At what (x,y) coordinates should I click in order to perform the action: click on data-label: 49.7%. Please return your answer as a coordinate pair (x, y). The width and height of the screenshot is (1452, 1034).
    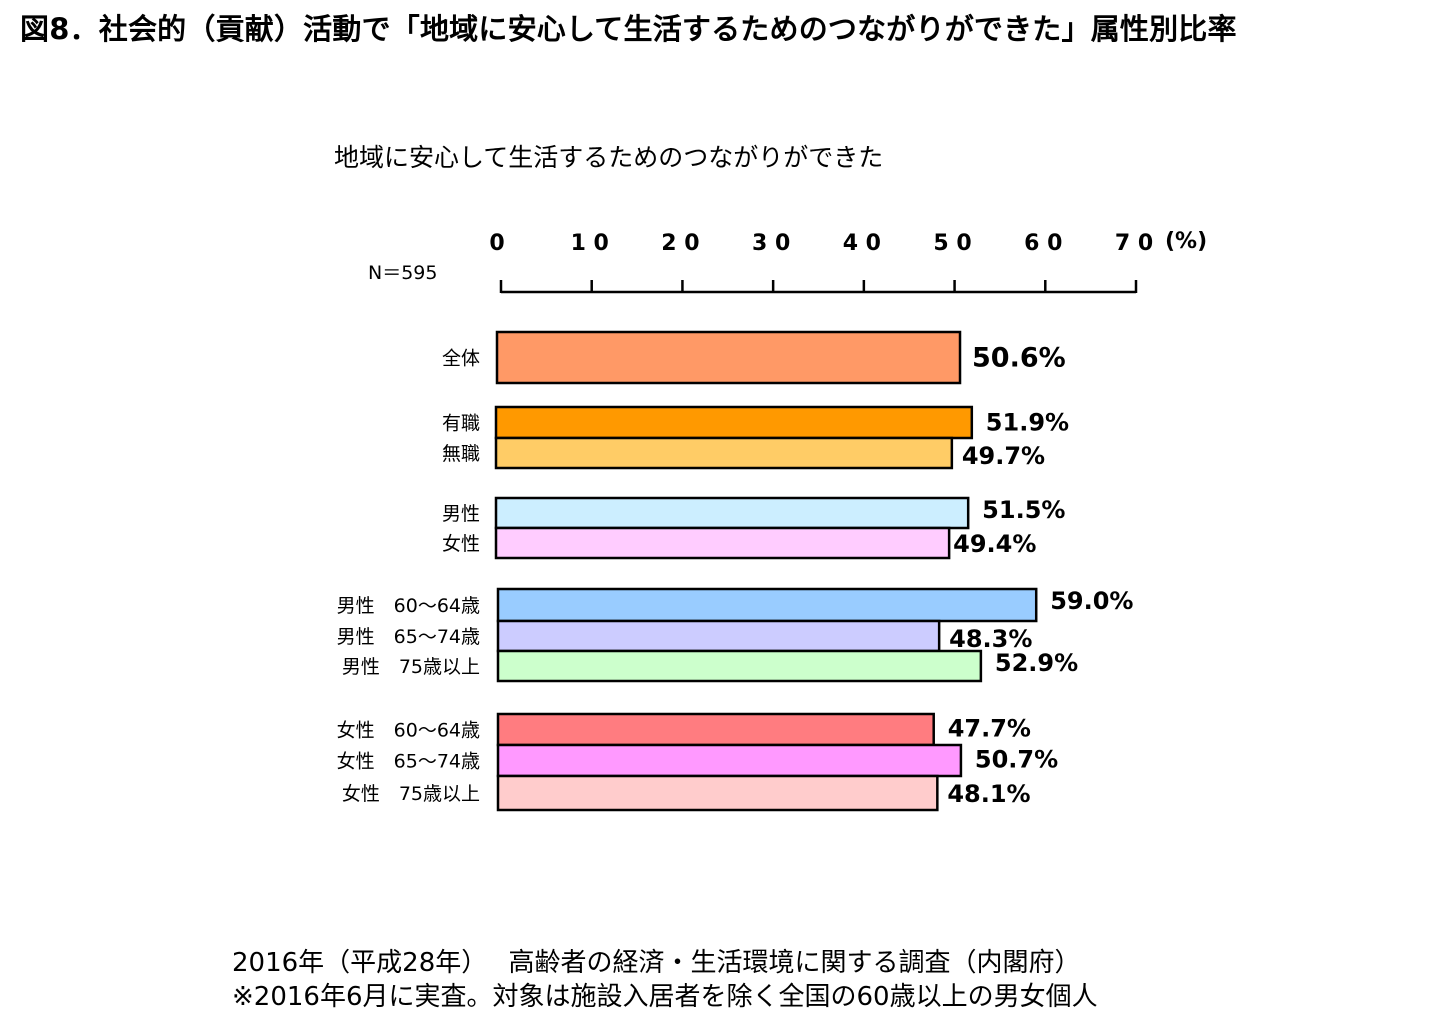
    Looking at the image, I should click on (1003, 456).